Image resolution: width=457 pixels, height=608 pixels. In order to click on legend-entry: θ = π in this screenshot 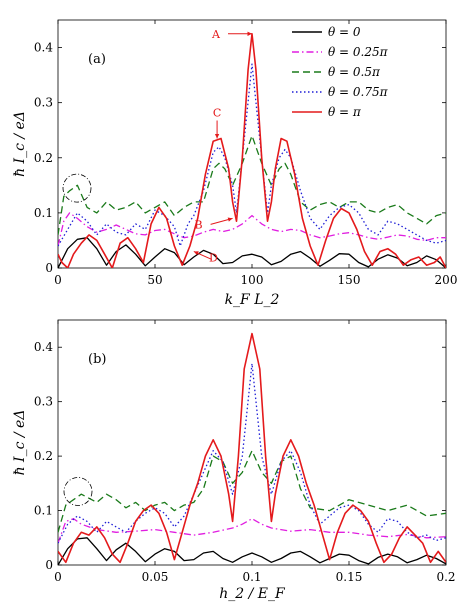, I will do `click(345, 112)`.